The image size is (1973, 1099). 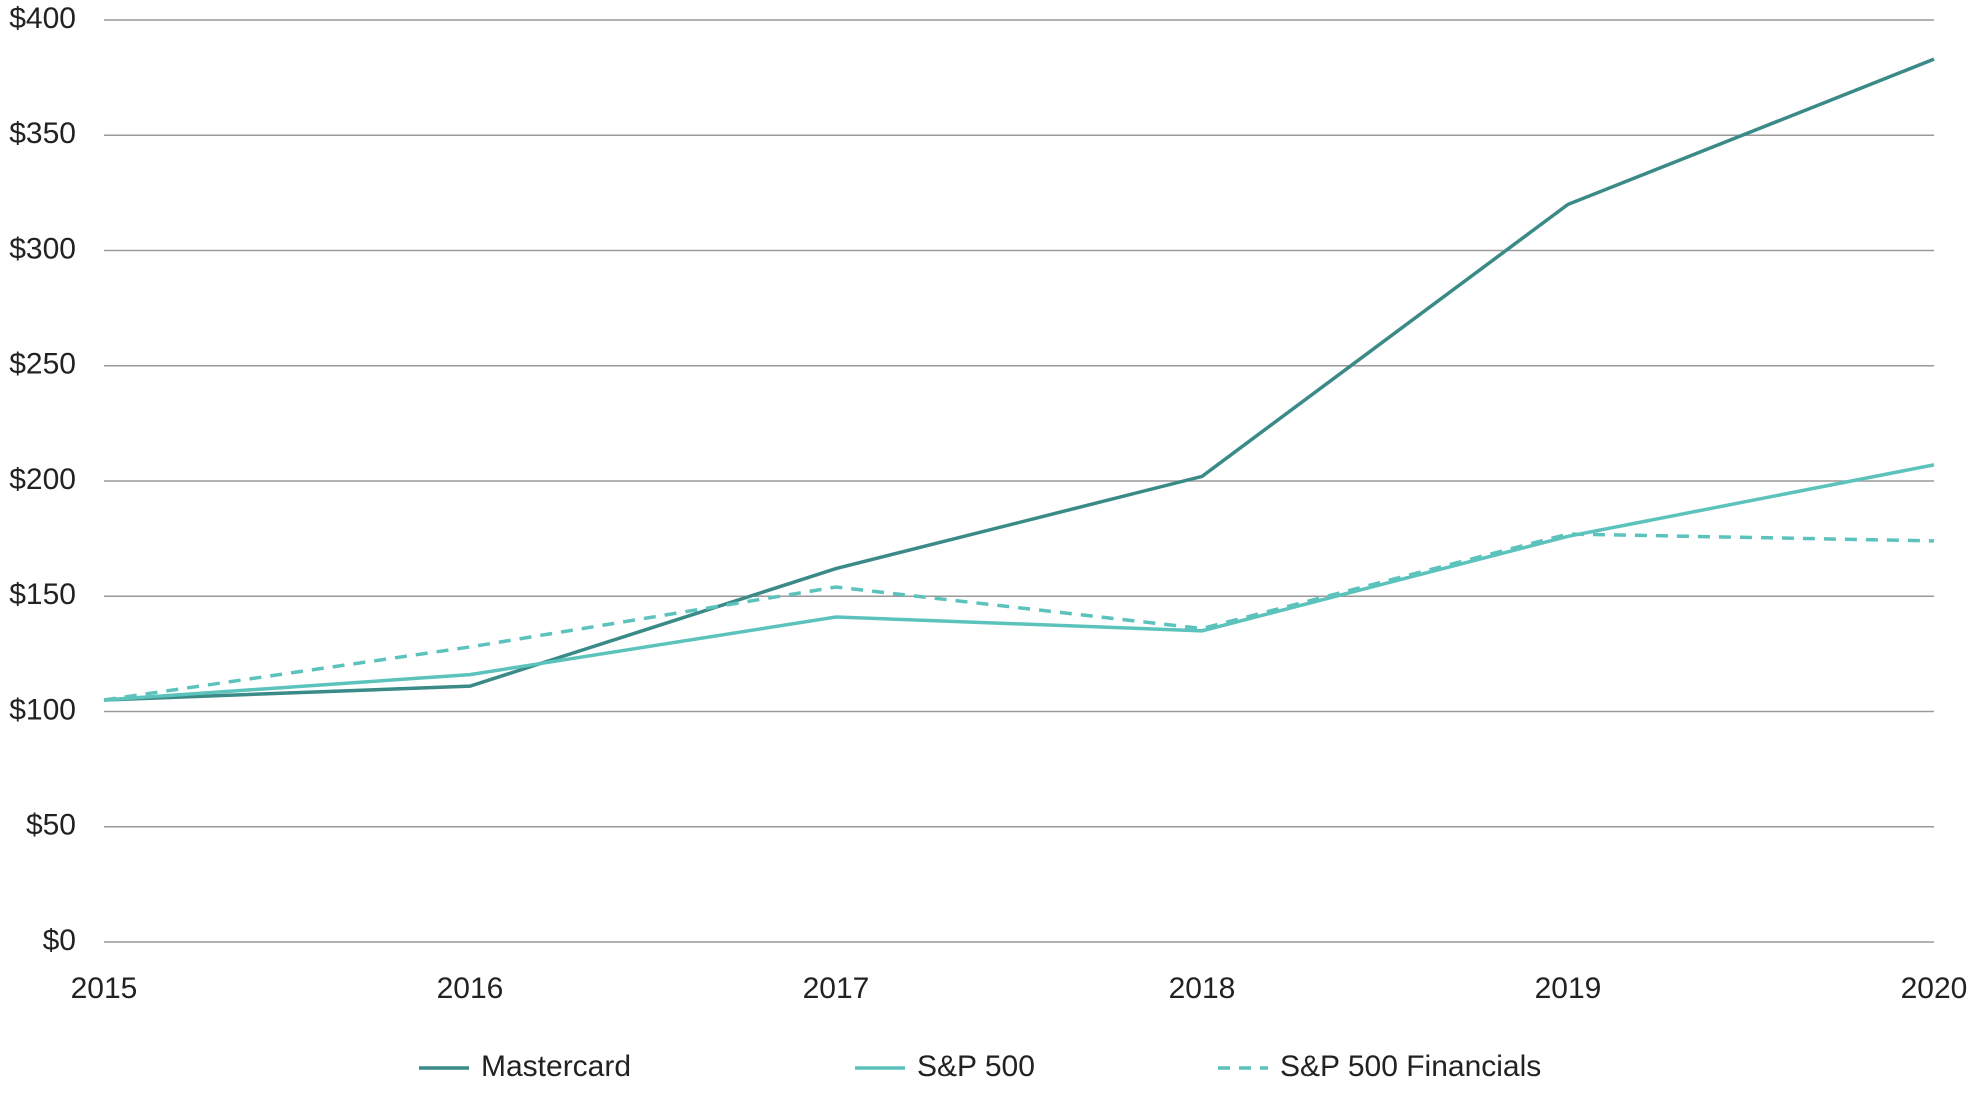 I want to click on x-tick-label: 2020, so click(x=1934, y=988).